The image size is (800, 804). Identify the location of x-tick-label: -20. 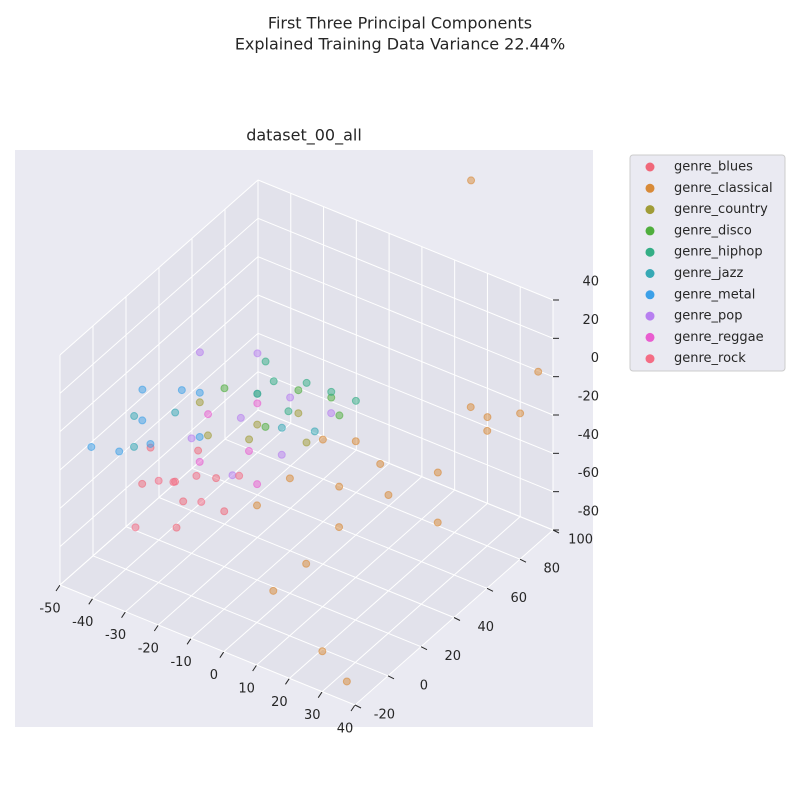
(148, 649).